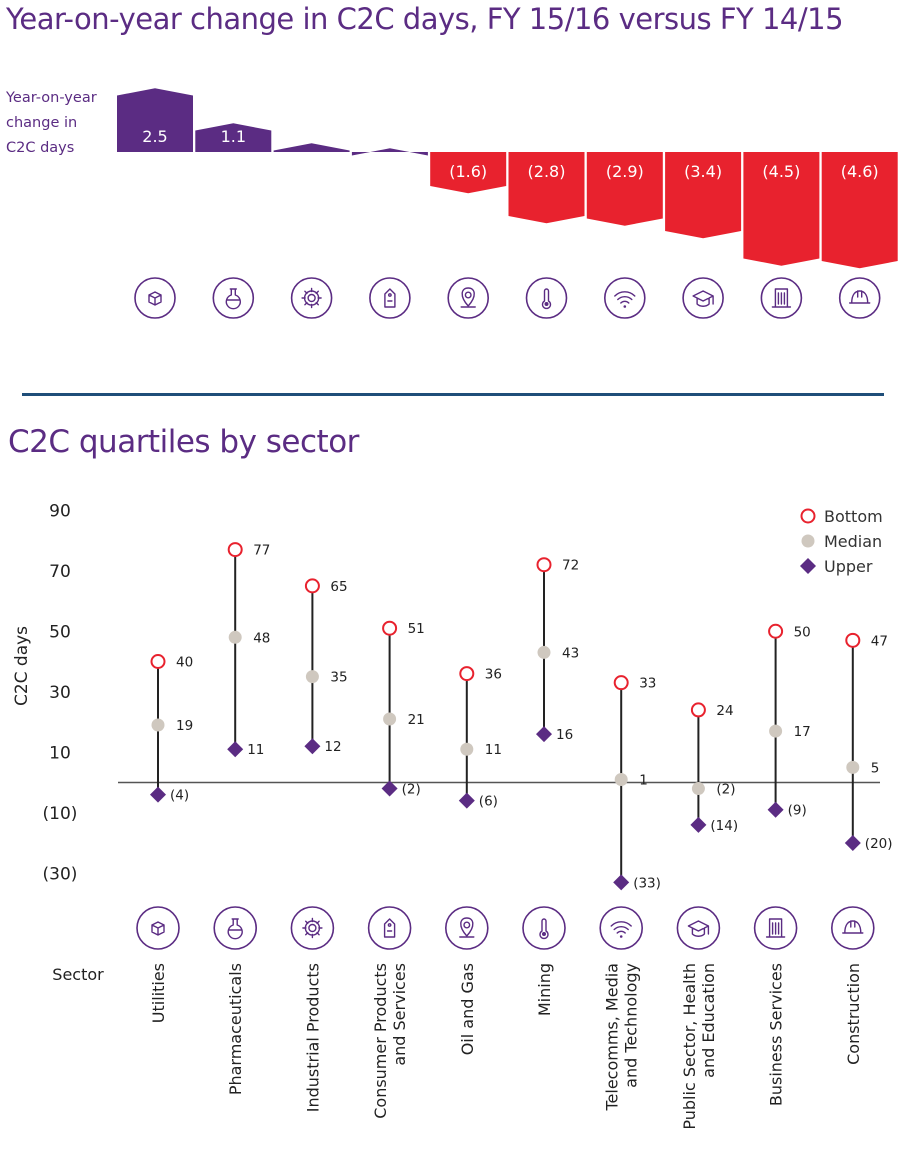 The width and height of the screenshot is (900, 1155). I want to click on category-label: Construction, so click(853, 1014).